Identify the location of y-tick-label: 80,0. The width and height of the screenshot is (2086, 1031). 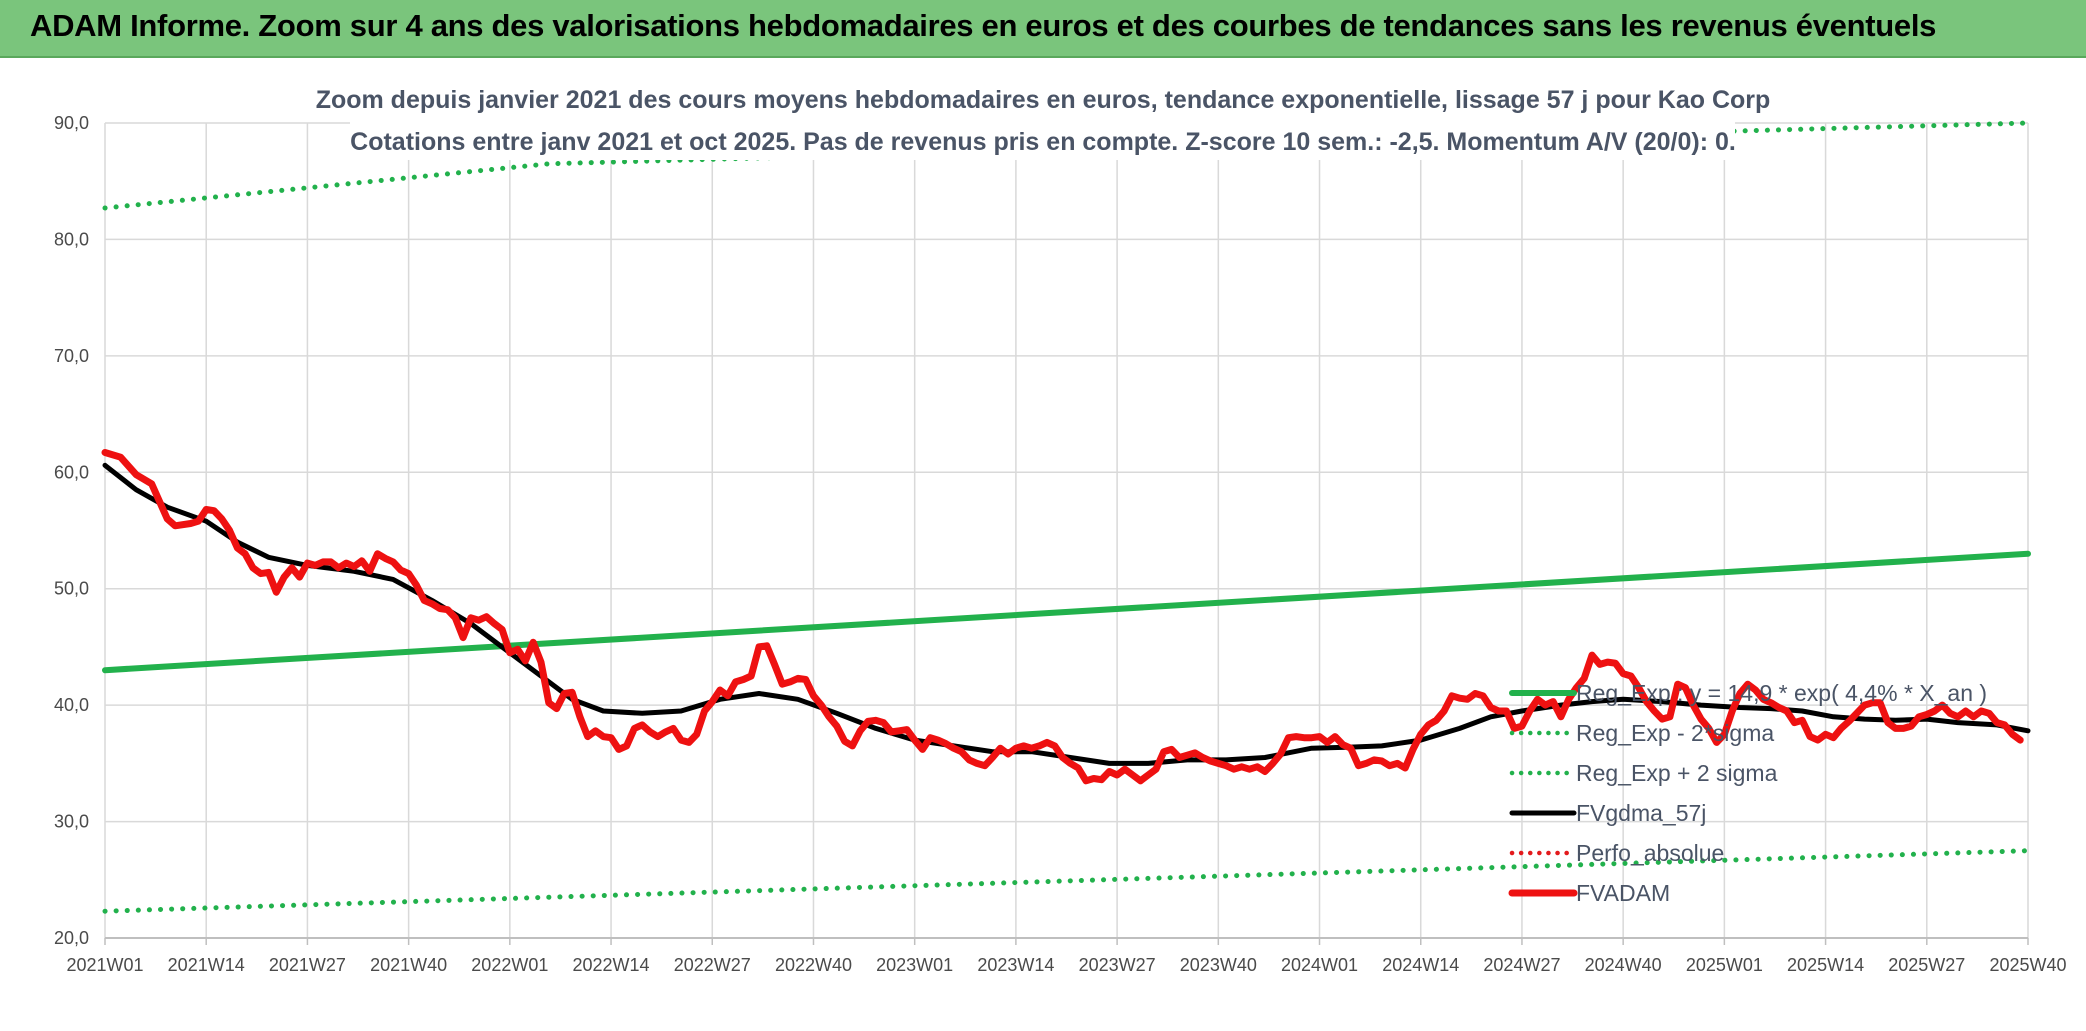
(71, 239).